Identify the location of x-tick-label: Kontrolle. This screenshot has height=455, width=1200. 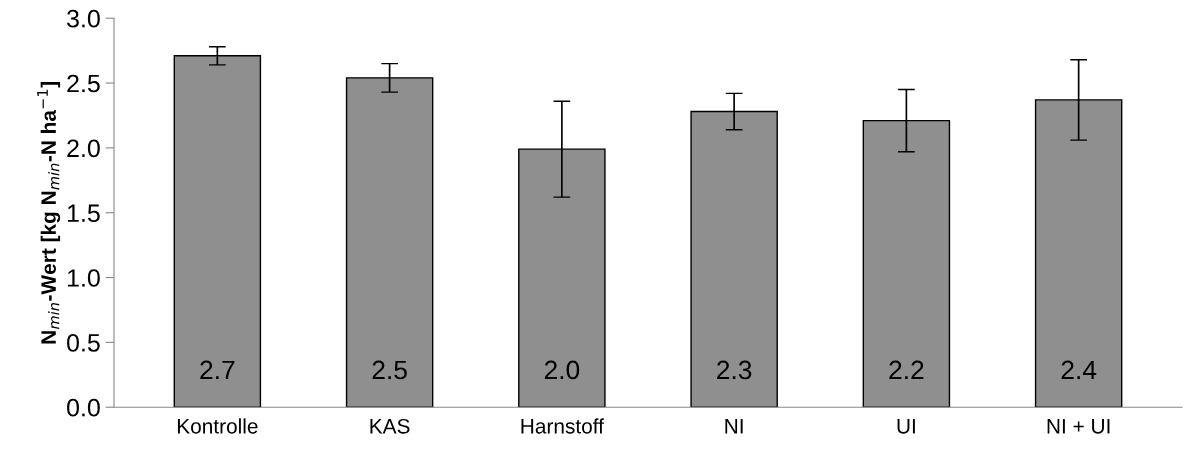
(217, 426).